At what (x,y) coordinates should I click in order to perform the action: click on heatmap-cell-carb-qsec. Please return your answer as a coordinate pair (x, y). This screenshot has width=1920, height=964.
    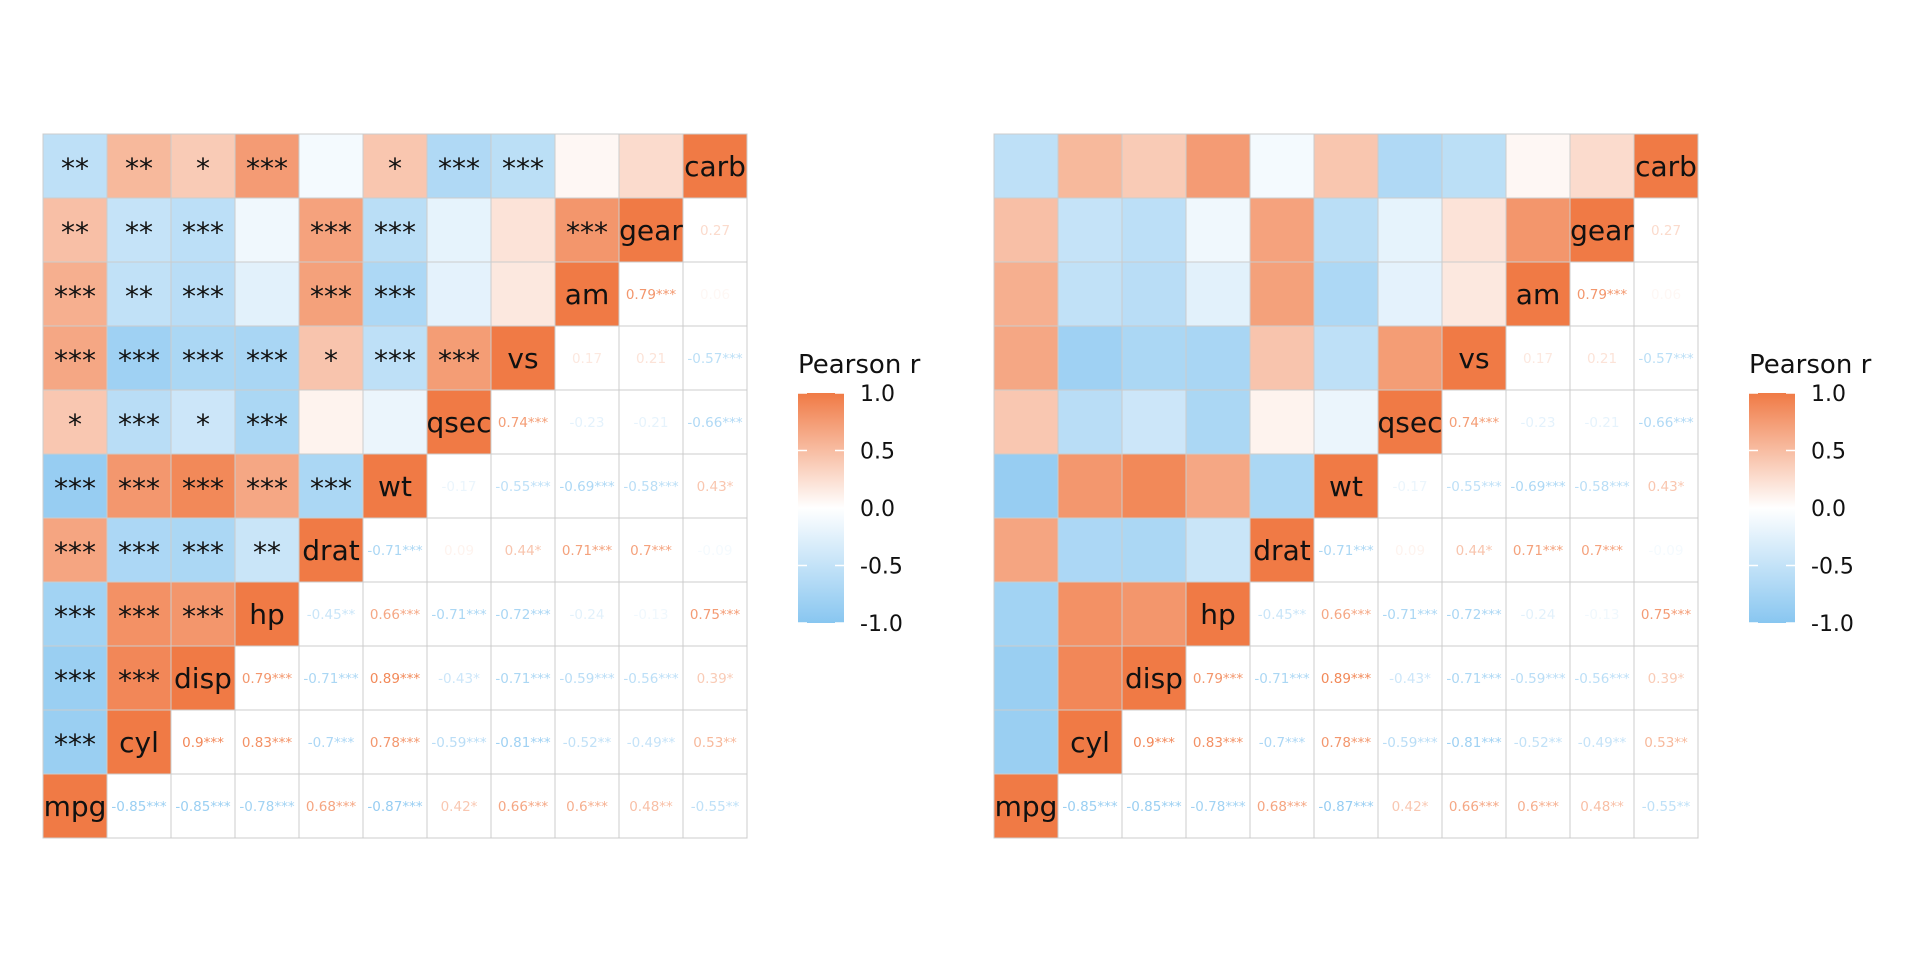
    Looking at the image, I should click on (459, 166).